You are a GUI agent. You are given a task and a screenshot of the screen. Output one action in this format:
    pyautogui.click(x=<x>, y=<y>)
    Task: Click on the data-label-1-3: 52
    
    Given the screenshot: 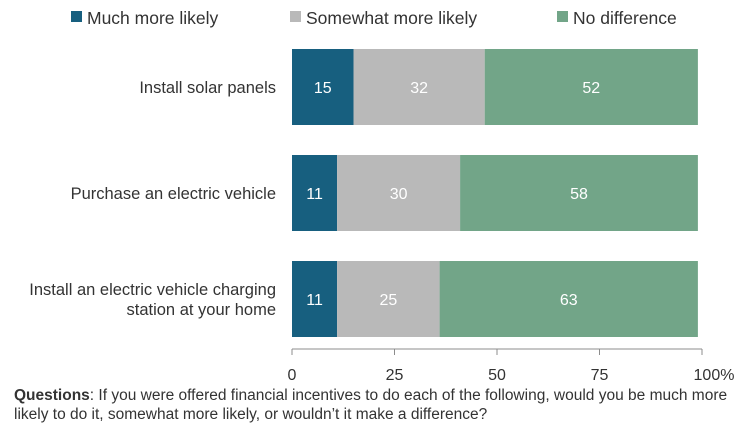 What is the action you would take?
    pyautogui.click(x=591, y=88)
    